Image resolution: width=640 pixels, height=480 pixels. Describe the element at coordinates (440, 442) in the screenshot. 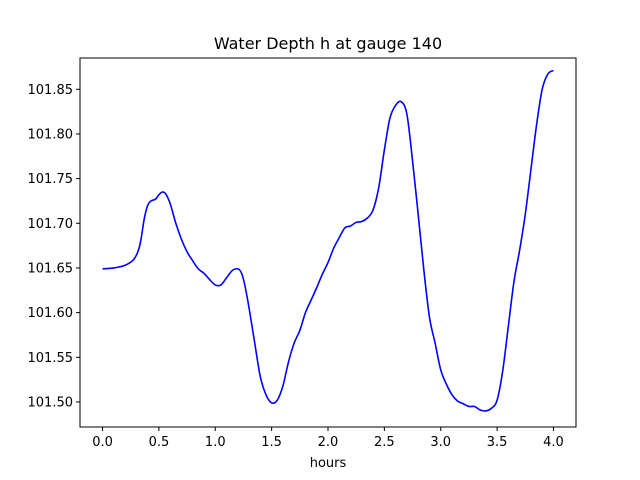

I see `x-tick-label: 3.0` at that location.